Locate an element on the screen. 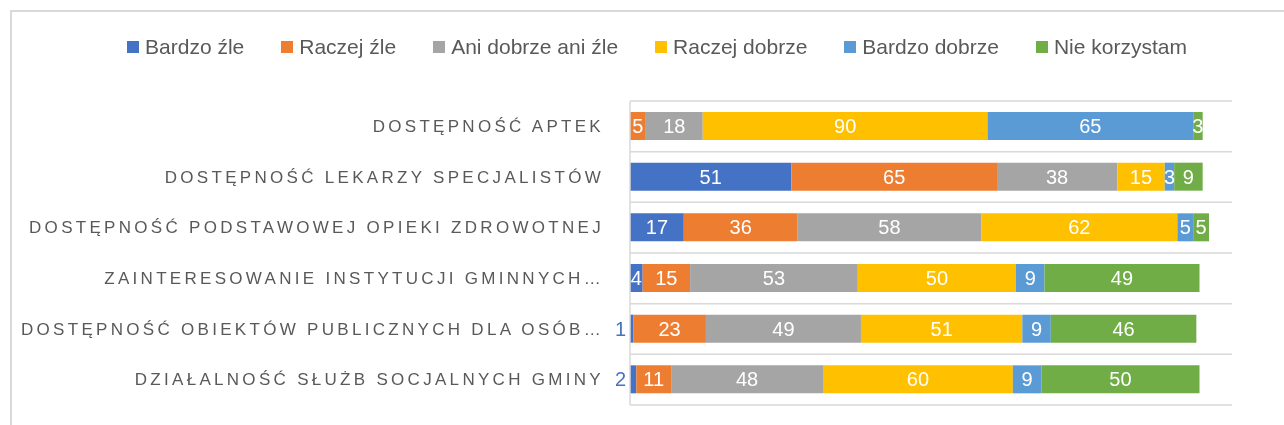 Image resolution: width=1284 pixels, height=425 pixels. y-tick-label: DOSTĘPNOŚĆ LEKARZY SPECJALISTÓW is located at coordinates (384, 177).